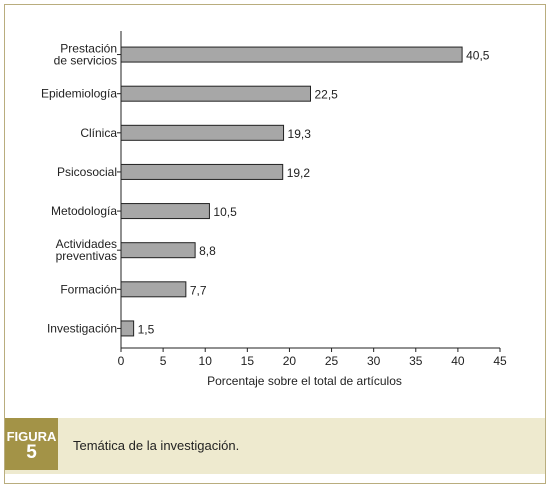  What do you see at coordinates (156, 445) in the screenshot?
I see `figure-caption: Temática de la investigación.` at bounding box center [156, 445].